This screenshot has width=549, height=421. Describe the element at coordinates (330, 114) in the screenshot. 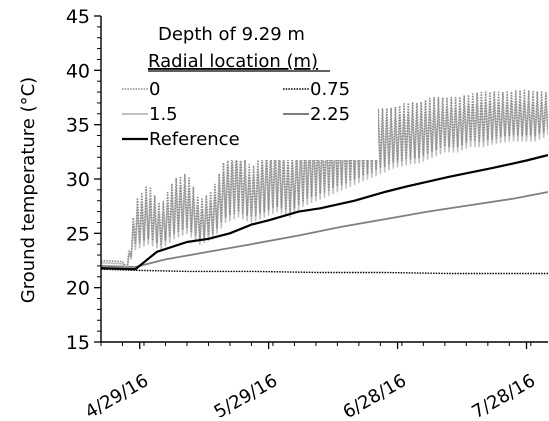

I see `legend-label-2-25: 2.25` at that location.